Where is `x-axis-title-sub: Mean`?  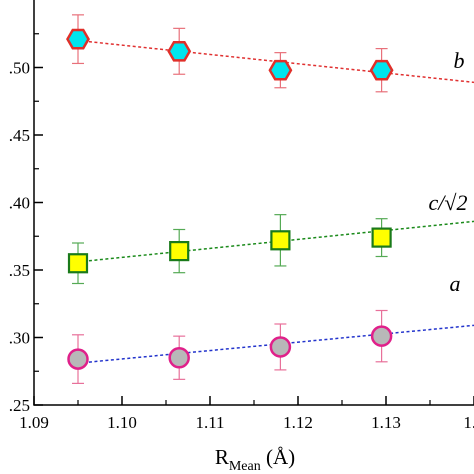
x-axis-title-sub: Mean is located at coordinates (245, 466).